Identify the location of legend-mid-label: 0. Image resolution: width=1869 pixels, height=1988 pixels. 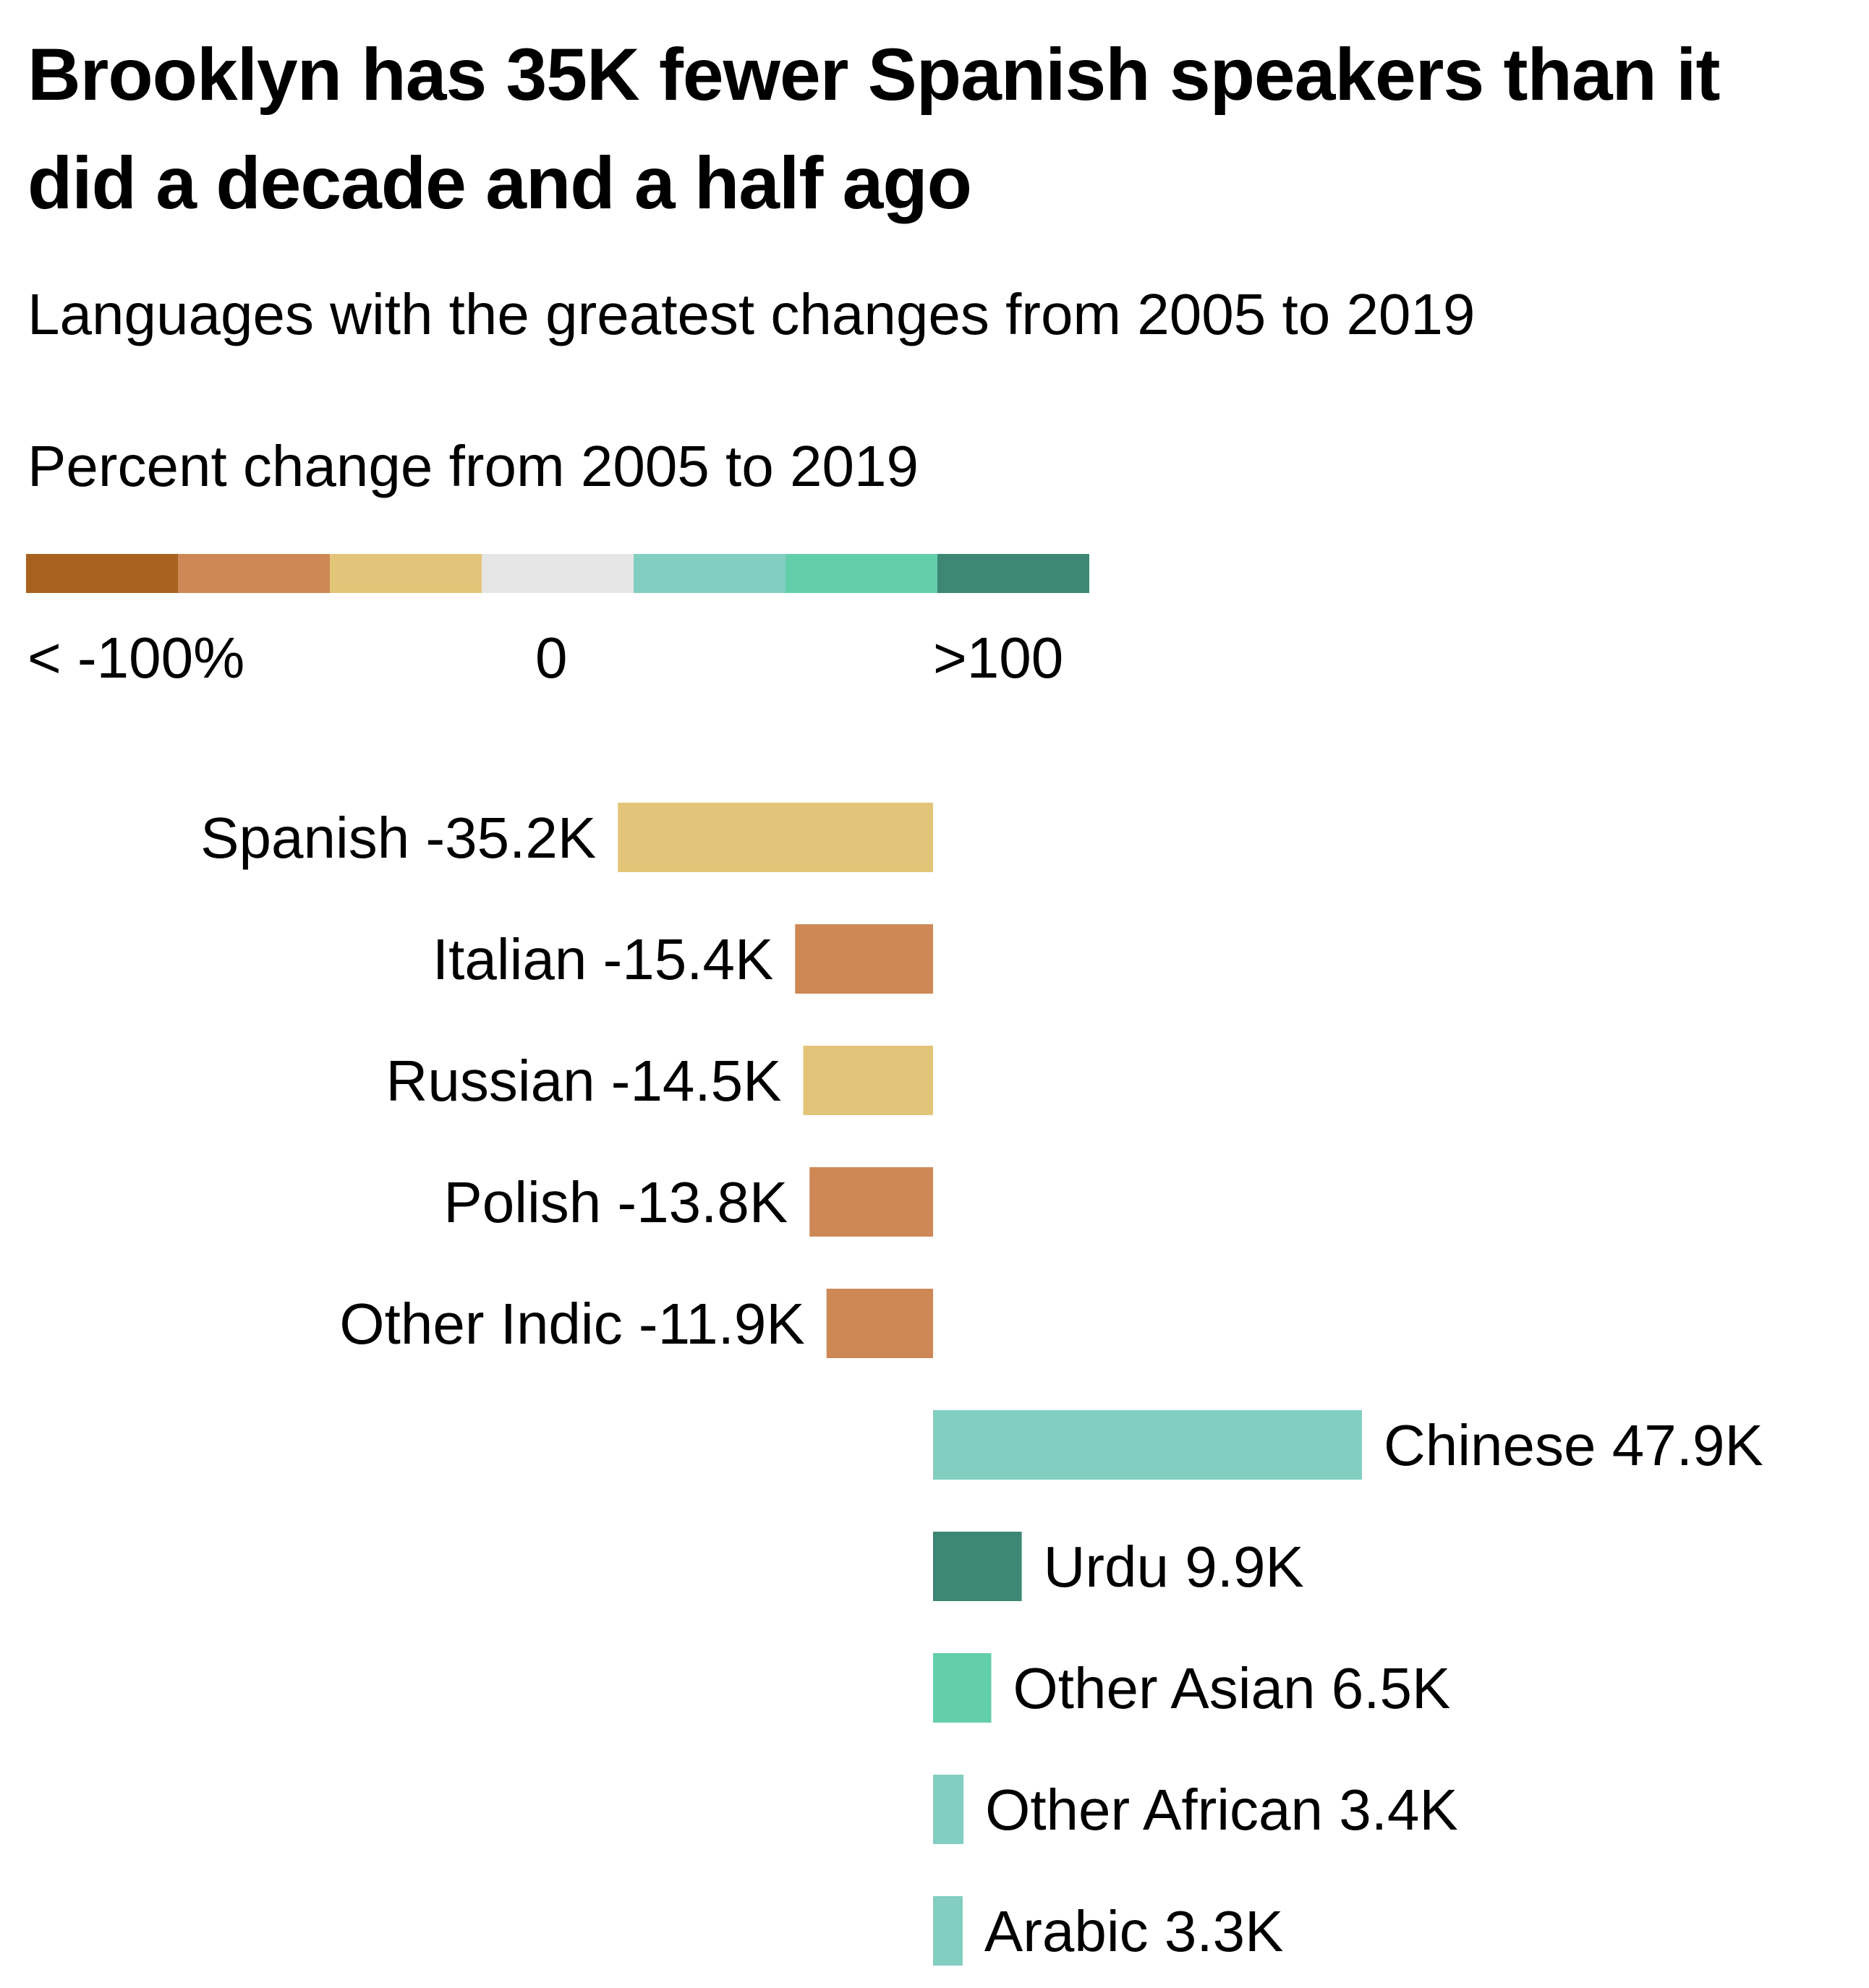
(551, 658).